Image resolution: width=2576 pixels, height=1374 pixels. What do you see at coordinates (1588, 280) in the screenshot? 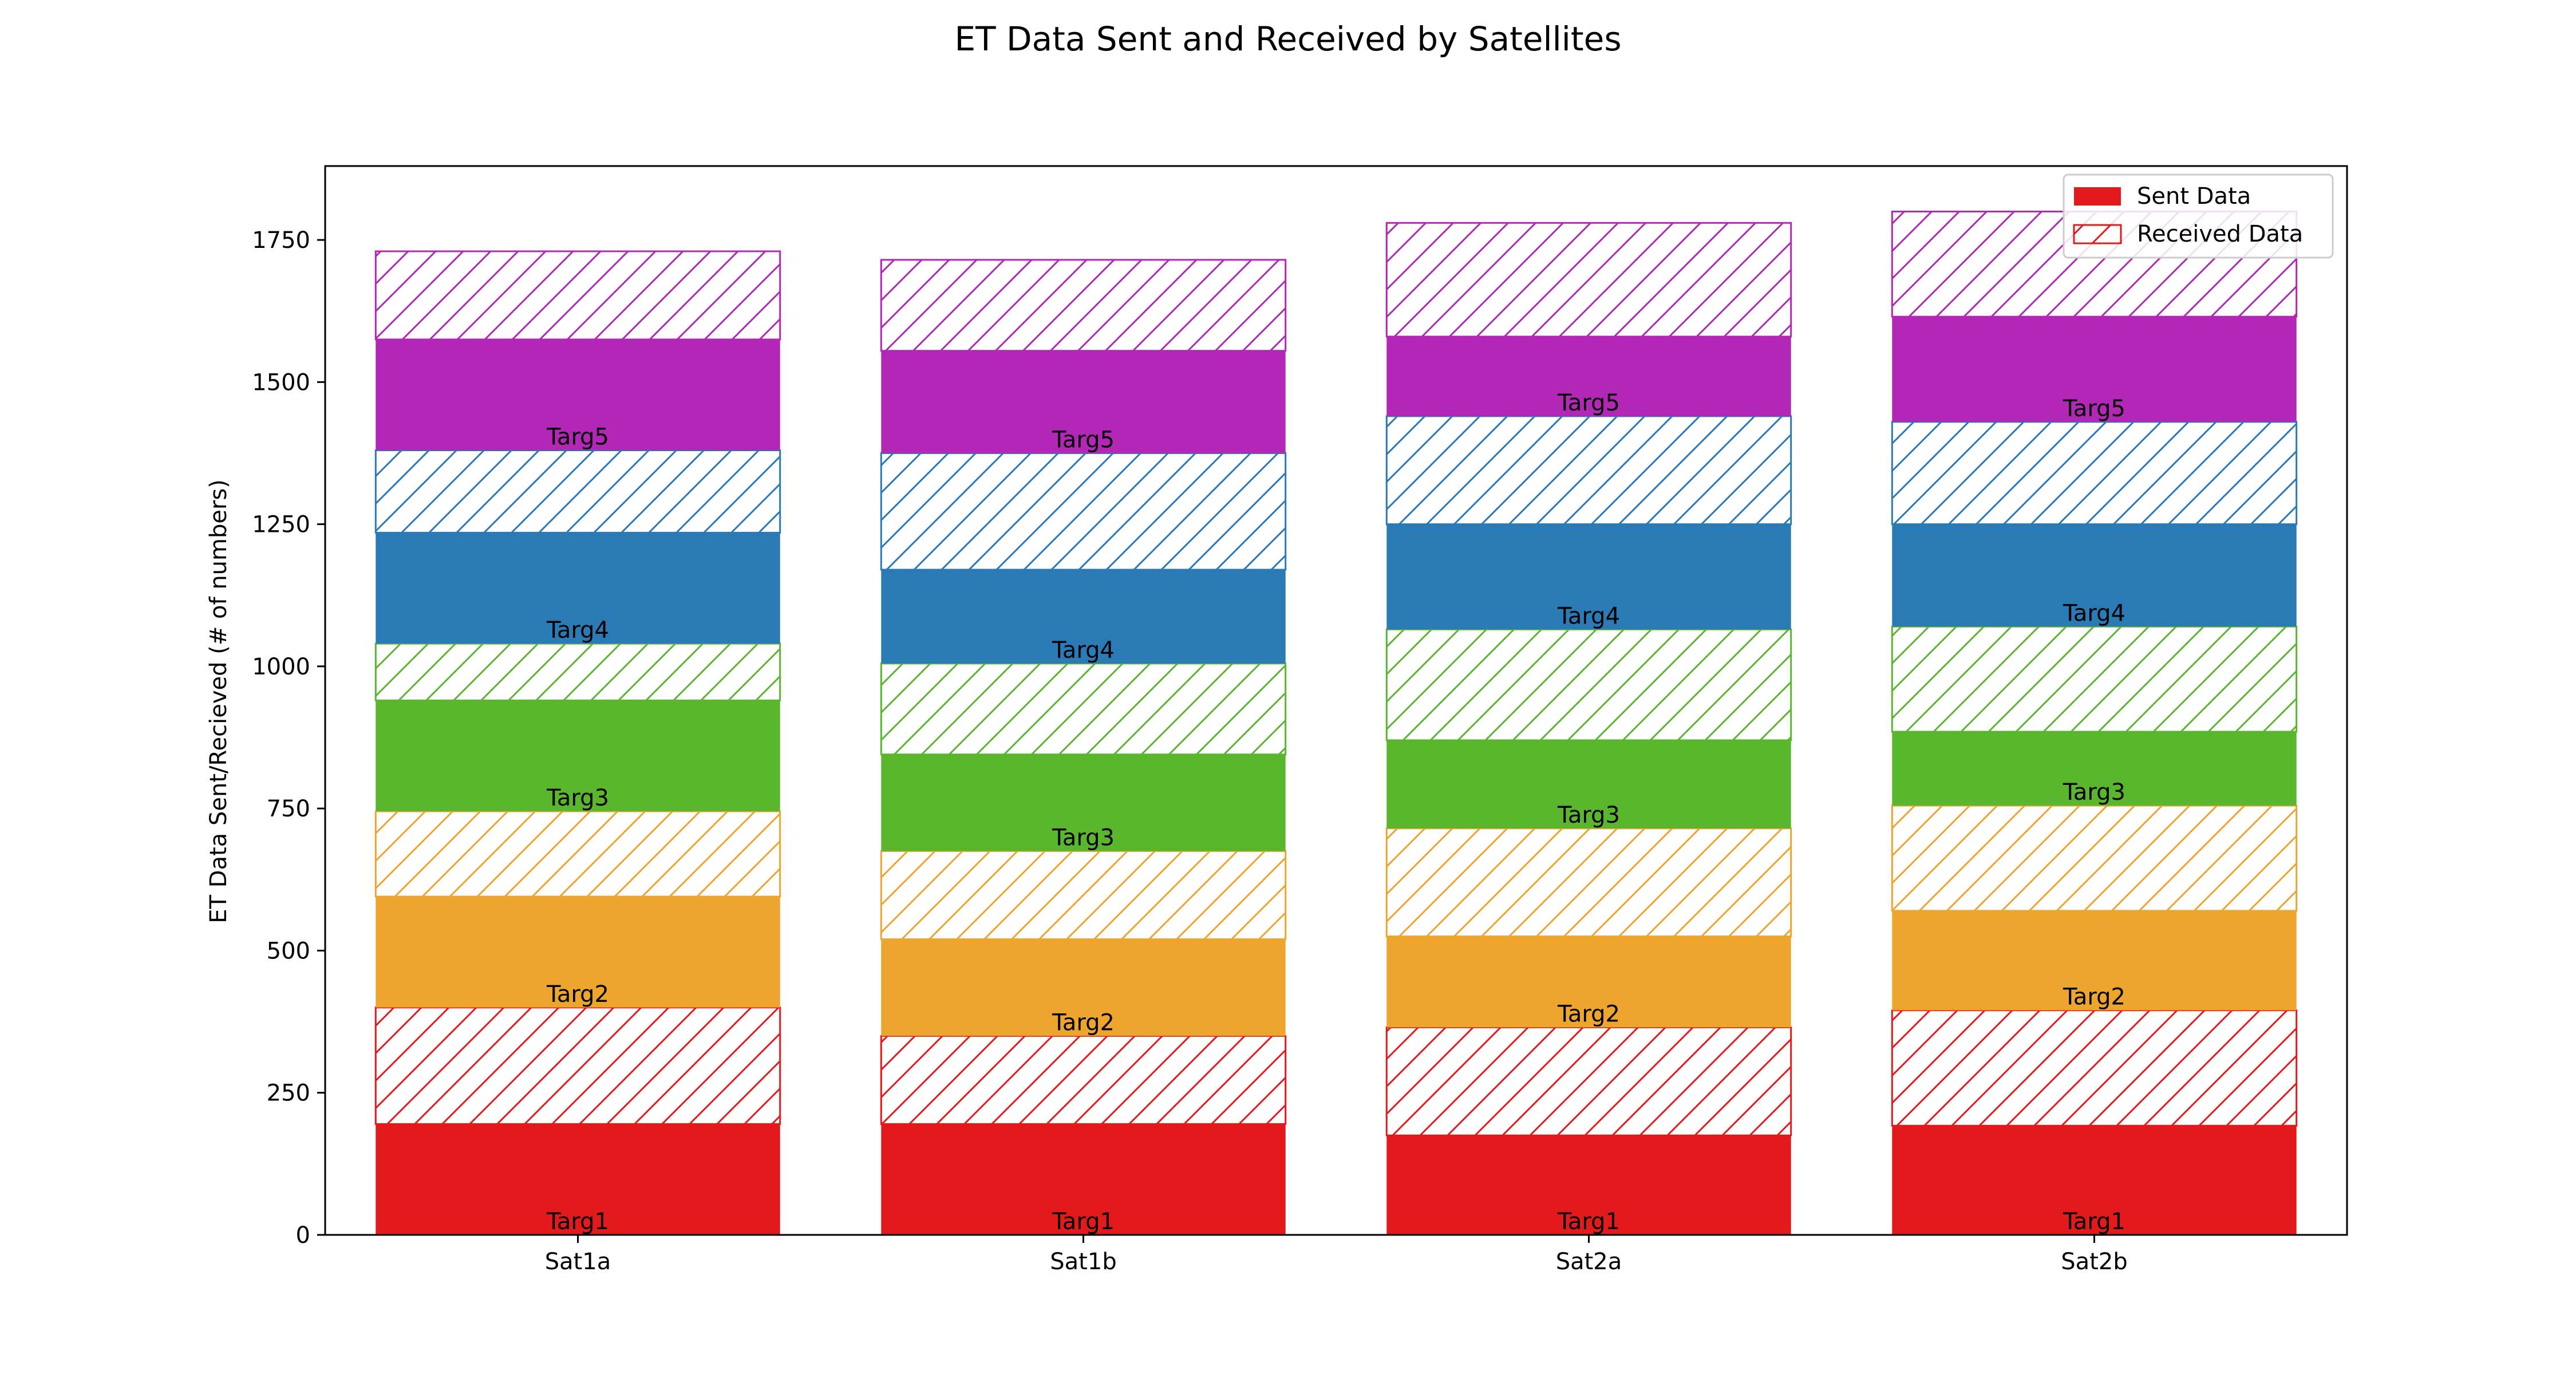
I see `received-bar-targ5-sat2a` at bounding box center [1588, 280].